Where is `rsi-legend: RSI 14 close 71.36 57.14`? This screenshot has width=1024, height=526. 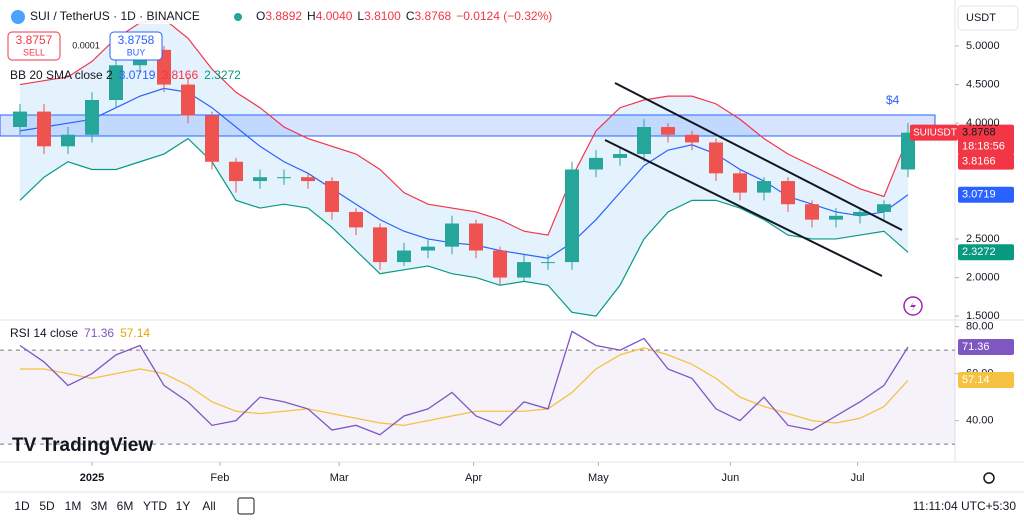
rsi-legend: RSI 14 close 71.36 57.14 is located at coordinates (80, 333).